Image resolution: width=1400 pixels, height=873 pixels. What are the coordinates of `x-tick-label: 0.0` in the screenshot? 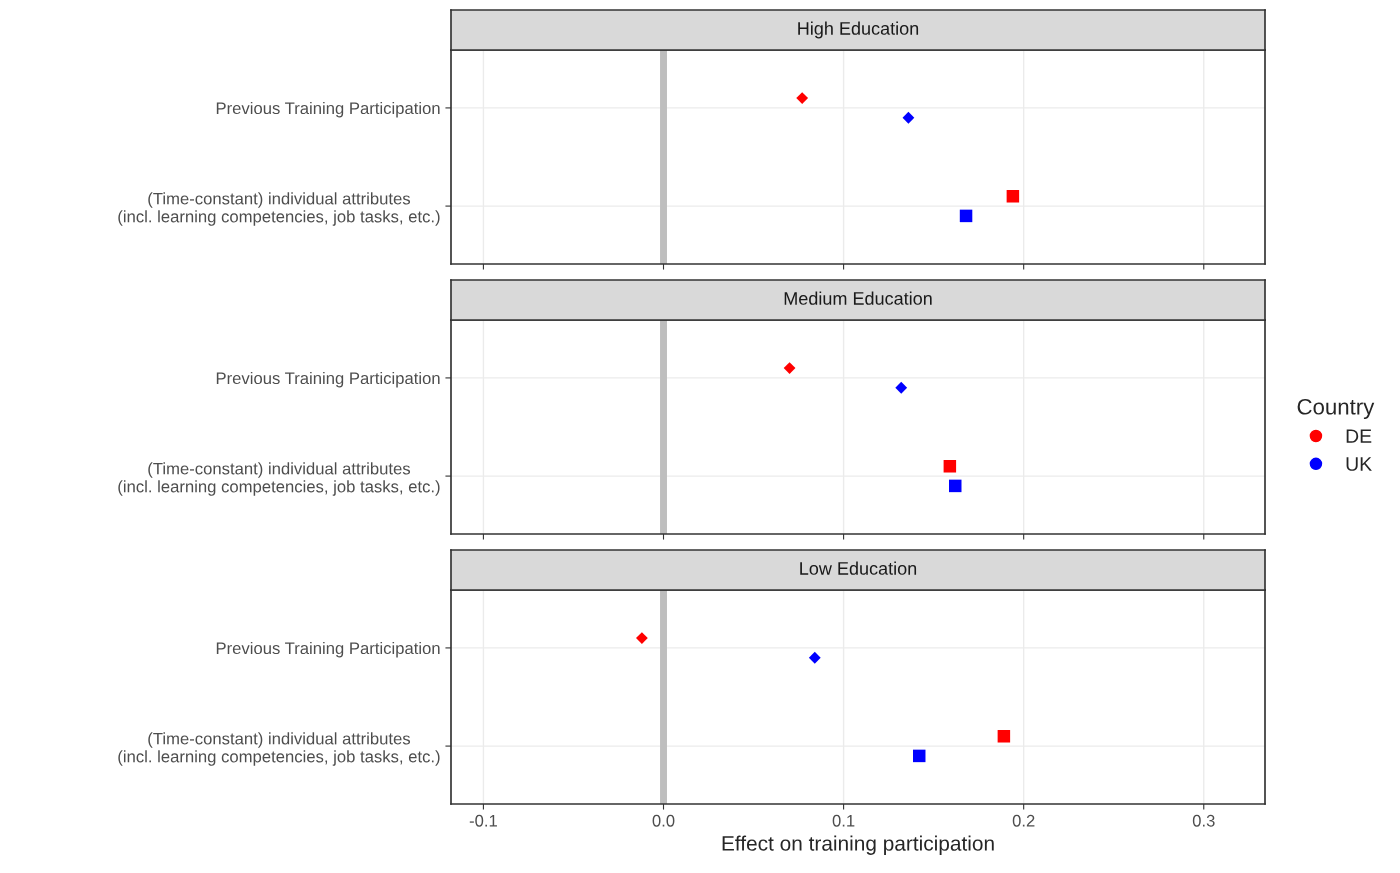 It's located at (663, 820).